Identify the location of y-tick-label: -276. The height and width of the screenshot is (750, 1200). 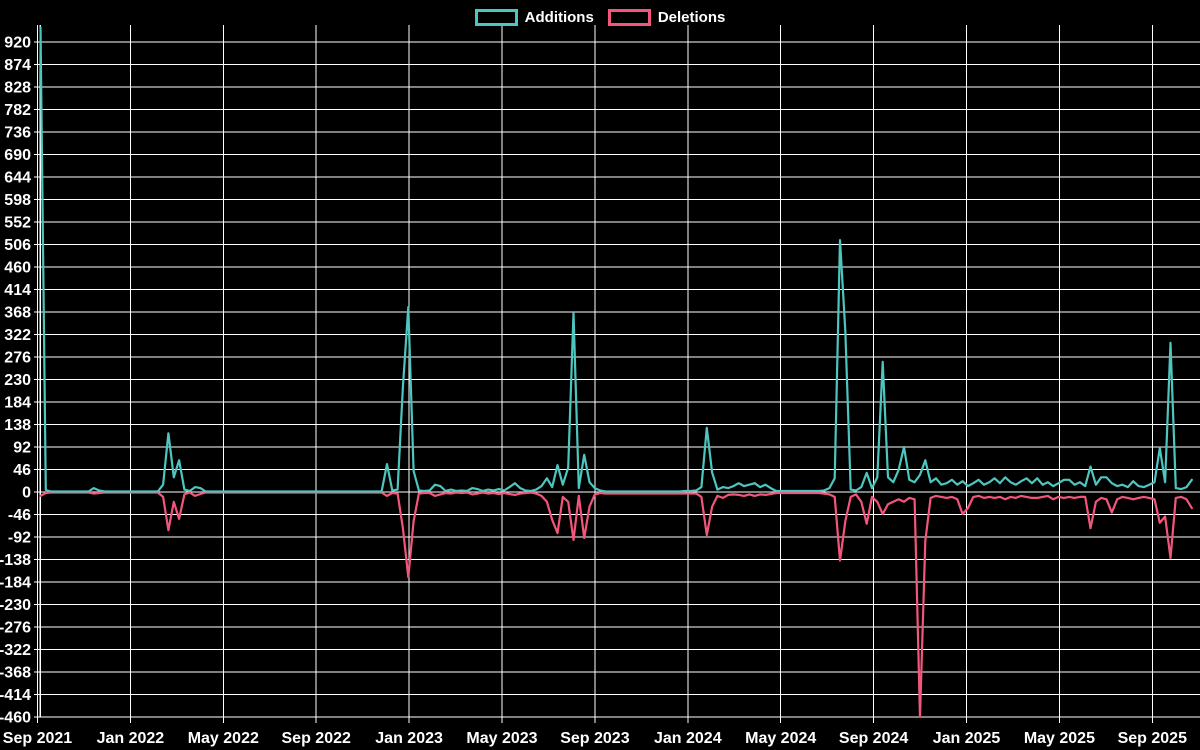
(15, 628).